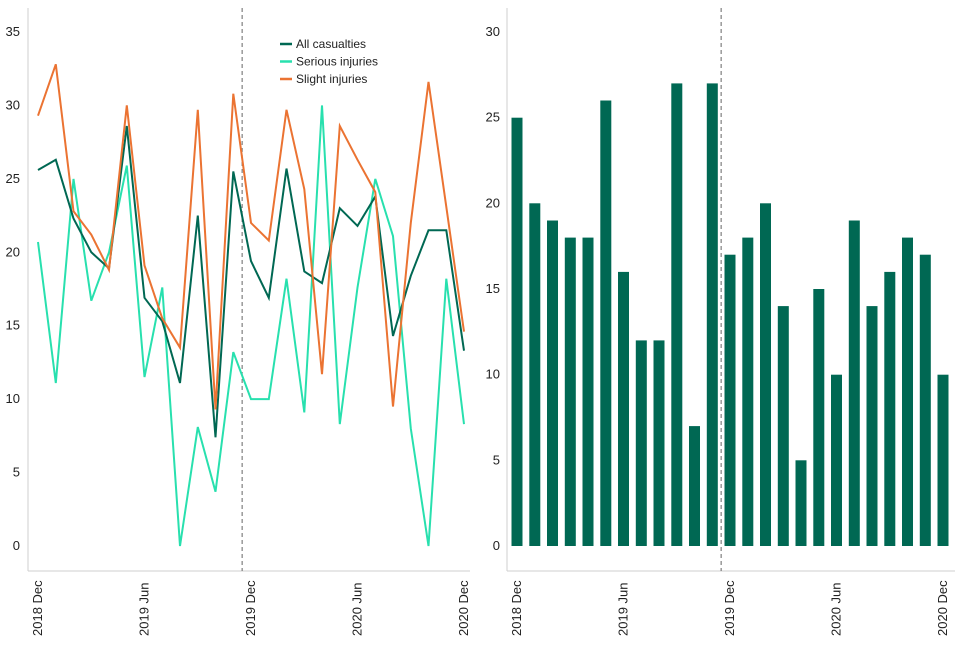 This screenshot has width=960, height=645. Describe the element at coordinates (13, 178) in the screenshot. I see `left-y-tick-label: 25` at that location.